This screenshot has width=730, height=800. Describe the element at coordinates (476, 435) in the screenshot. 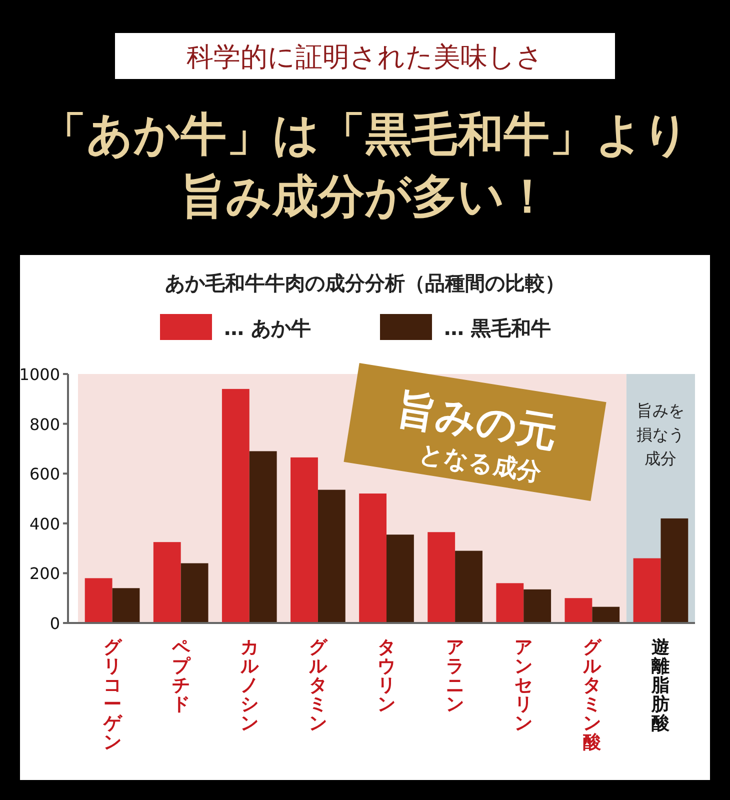

I see `band-label: 旨みの元となる成分` at that location.